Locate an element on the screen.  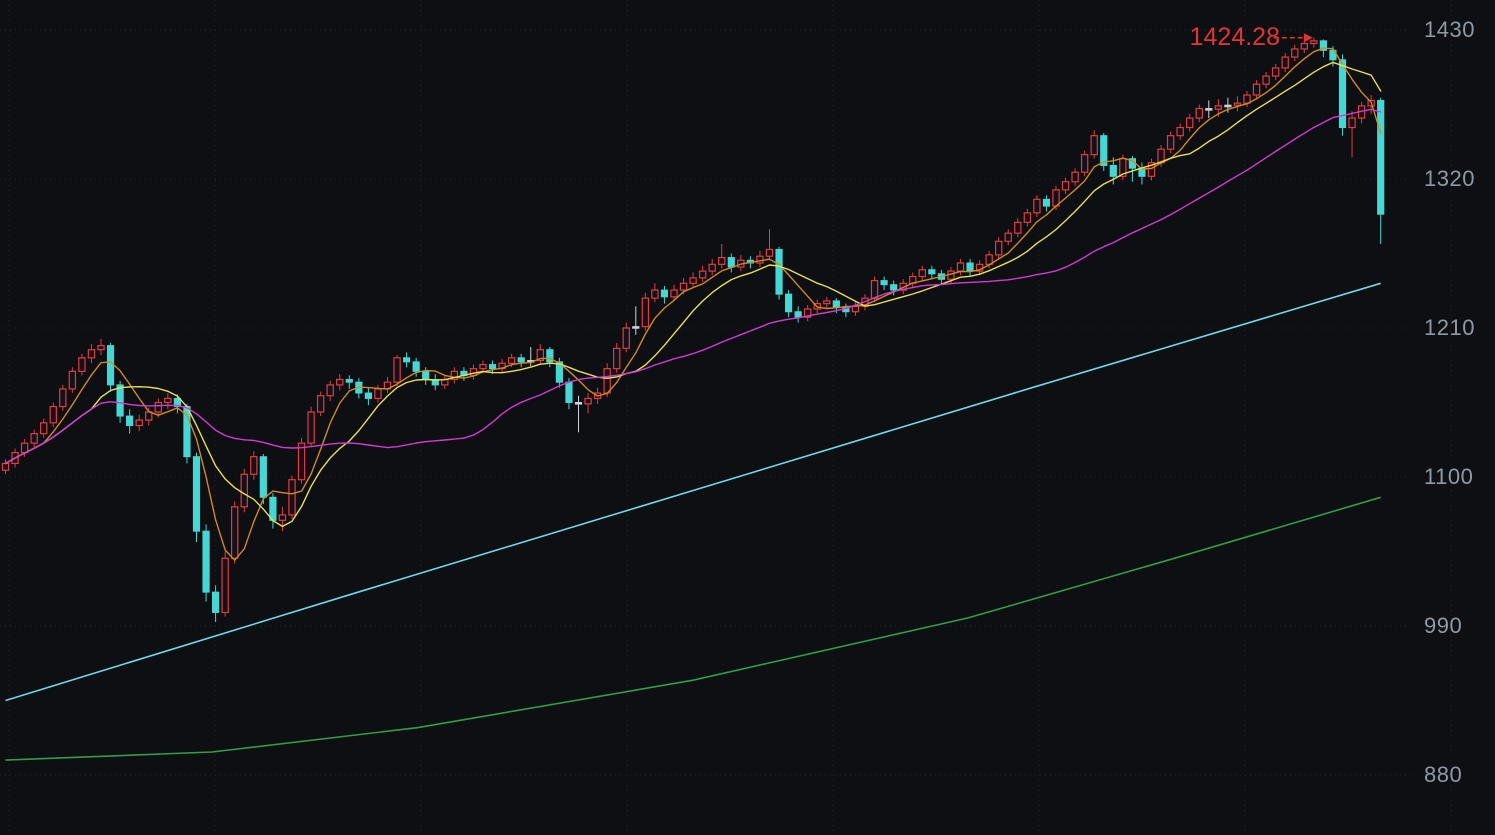
y-axis-label: 1100 is located at coordinates (1449, 476).